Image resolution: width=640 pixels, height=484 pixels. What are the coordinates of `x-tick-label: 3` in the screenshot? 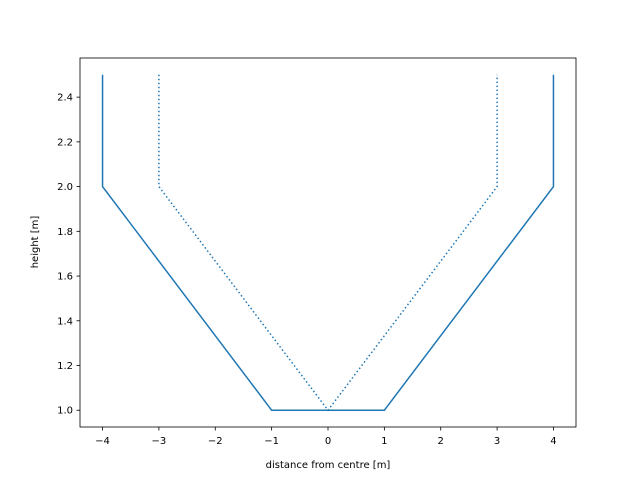 It's located at (497, 441).